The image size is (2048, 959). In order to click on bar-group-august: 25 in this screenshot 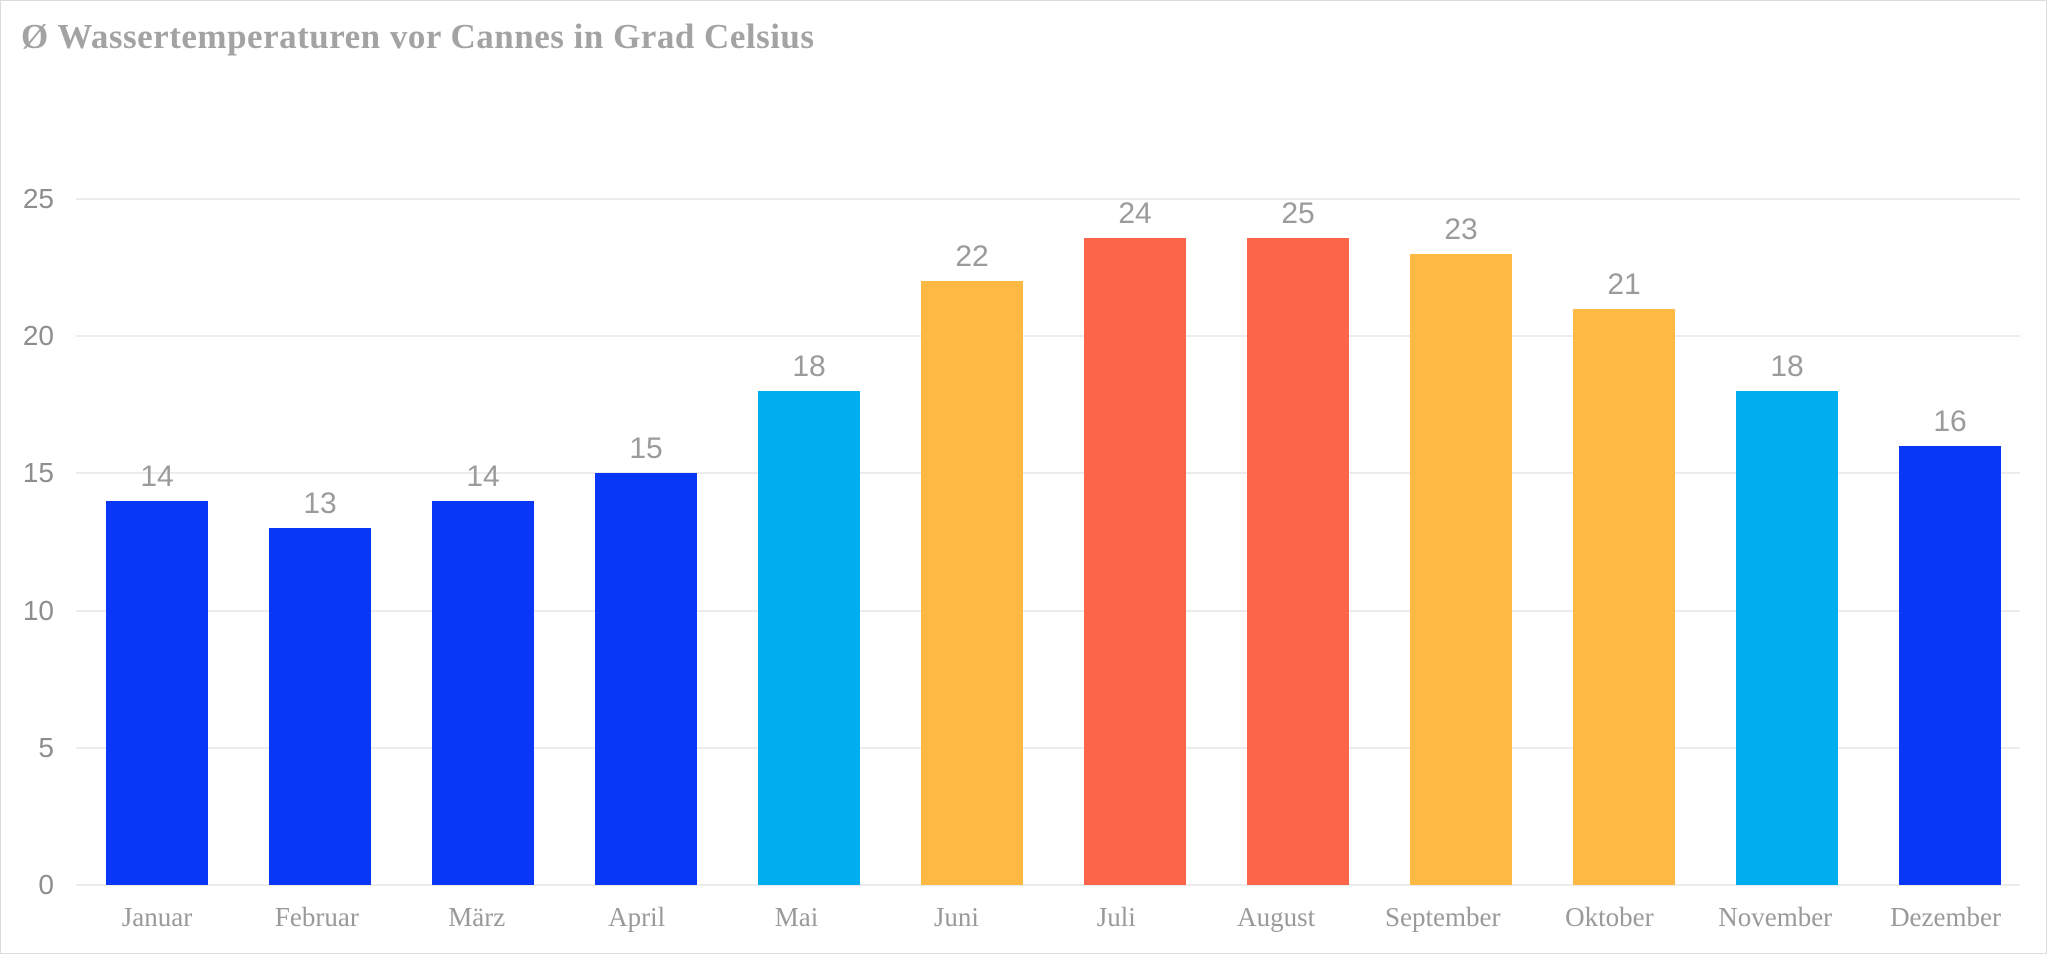, I will do `click(1298, 542)`.